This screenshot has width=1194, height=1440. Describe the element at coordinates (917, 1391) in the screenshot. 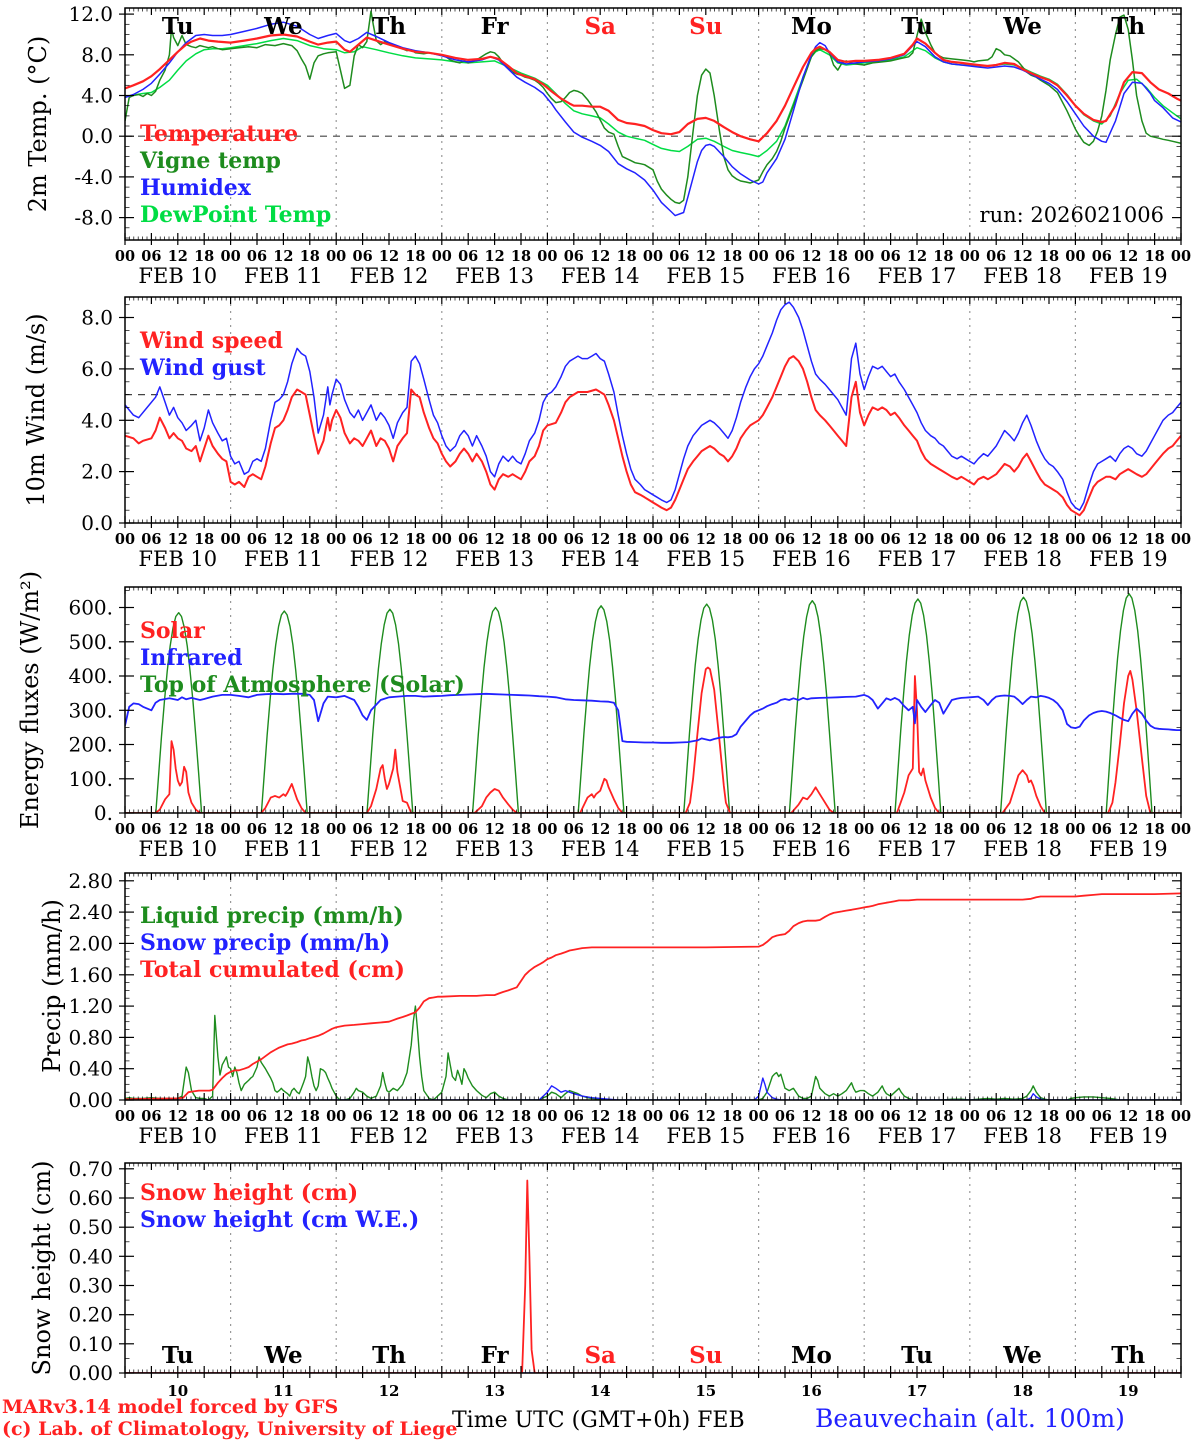

I see `date-number-label: 17` at that location.